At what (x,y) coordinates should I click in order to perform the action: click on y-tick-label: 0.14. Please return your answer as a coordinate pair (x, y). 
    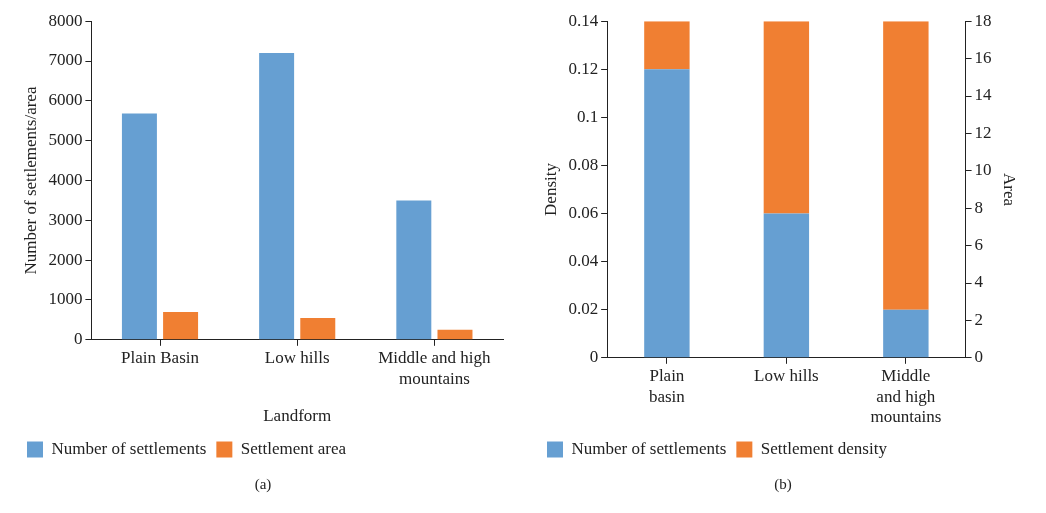
    Looking at the image, I should click on (583, 20).